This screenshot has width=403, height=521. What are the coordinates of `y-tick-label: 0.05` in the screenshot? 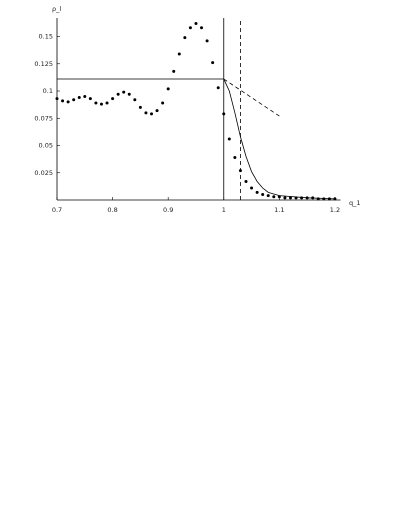 It's located at (46, 146).